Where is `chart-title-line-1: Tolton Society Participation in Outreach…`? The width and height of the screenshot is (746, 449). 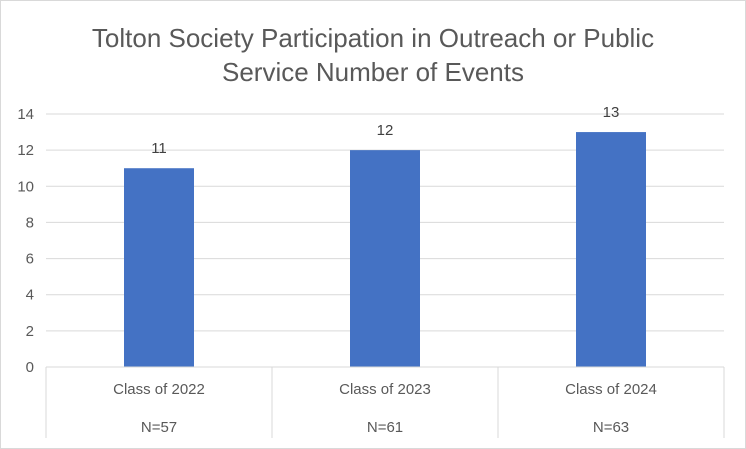
chart-title-line-1: Tolton Society Participation in Outreach… is located at coordinates (373, 38).